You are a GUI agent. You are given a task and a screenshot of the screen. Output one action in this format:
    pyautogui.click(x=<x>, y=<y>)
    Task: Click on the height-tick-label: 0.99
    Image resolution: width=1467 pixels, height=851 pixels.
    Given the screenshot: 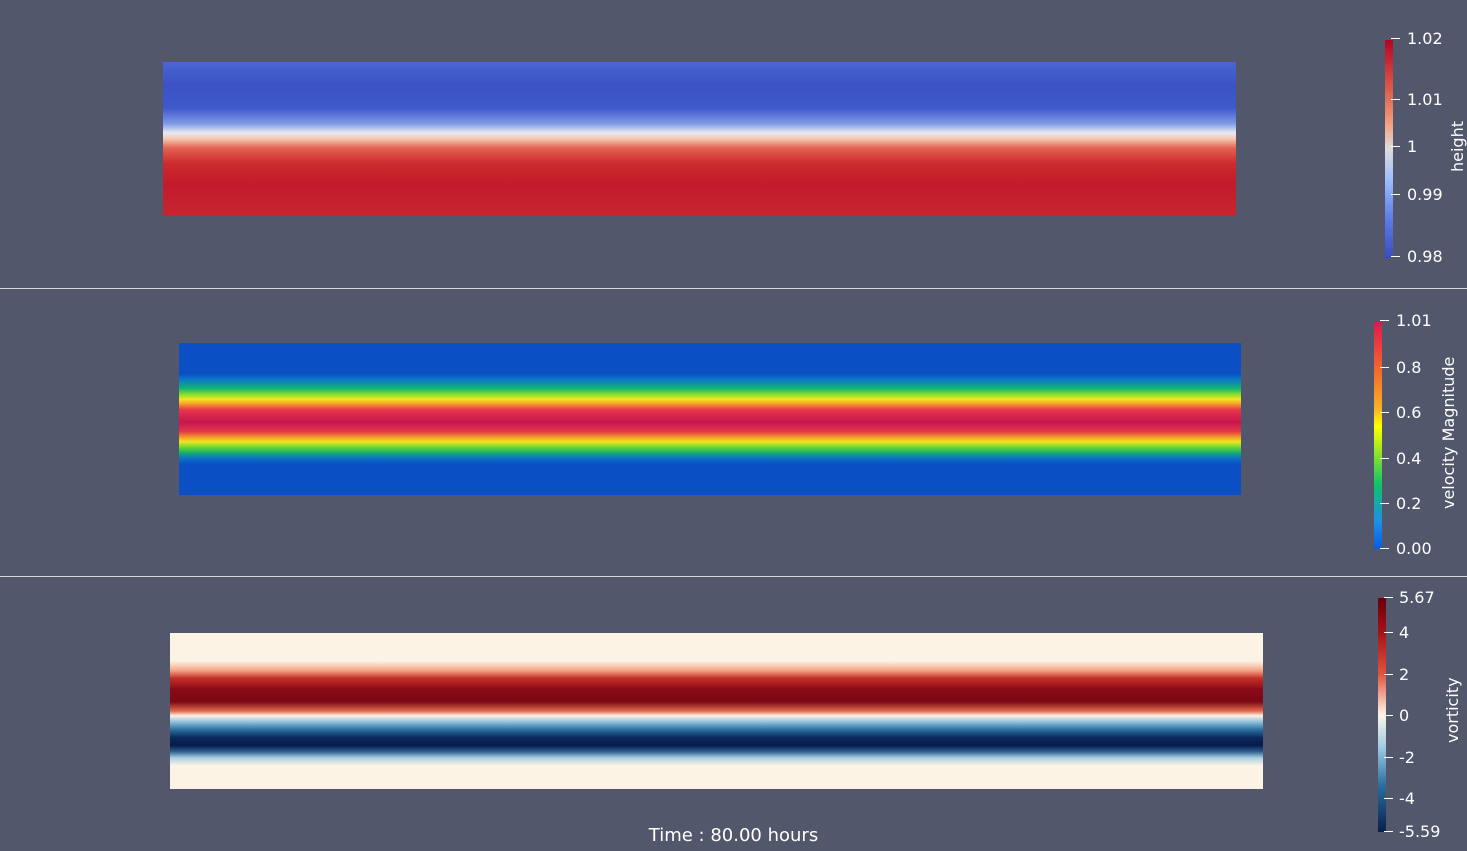 What is the action you would take?
    pyautogui.click(x=1425, y=194)
    